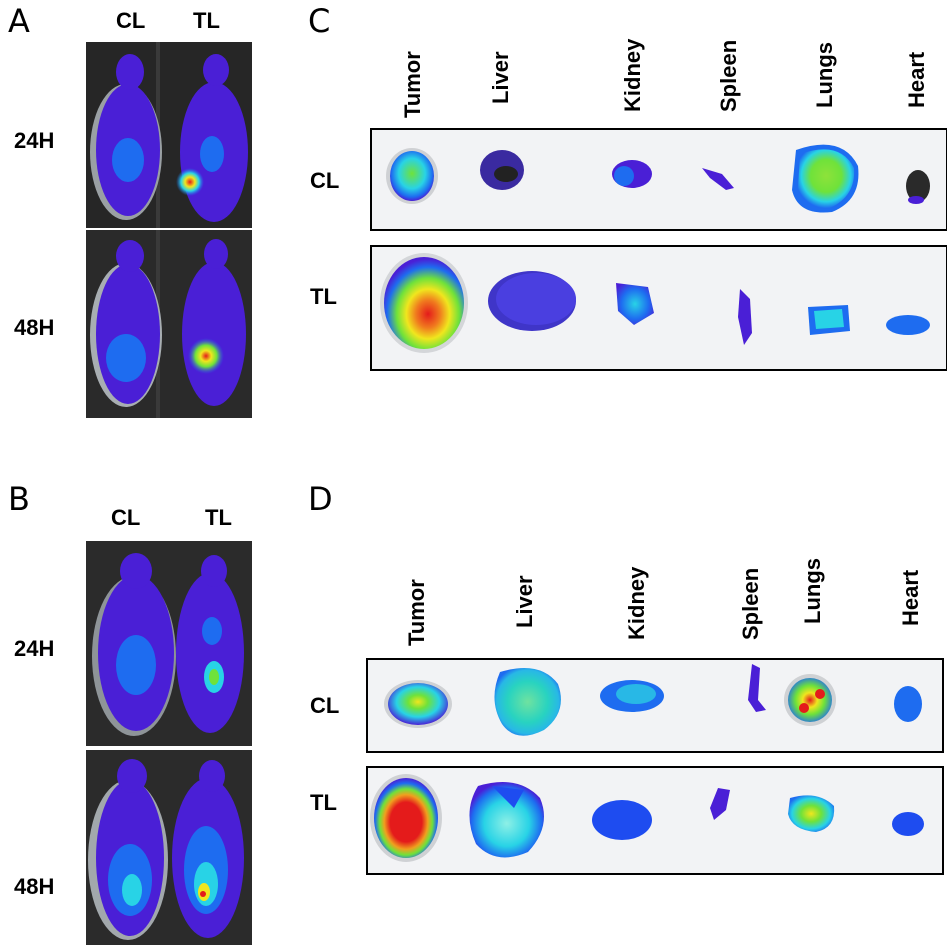 The image size is (947, 947). What do you see at coordinates (658, 308) in the screenshot?
I see `panel-c-strip-tl` at bounding box center [658, 308].